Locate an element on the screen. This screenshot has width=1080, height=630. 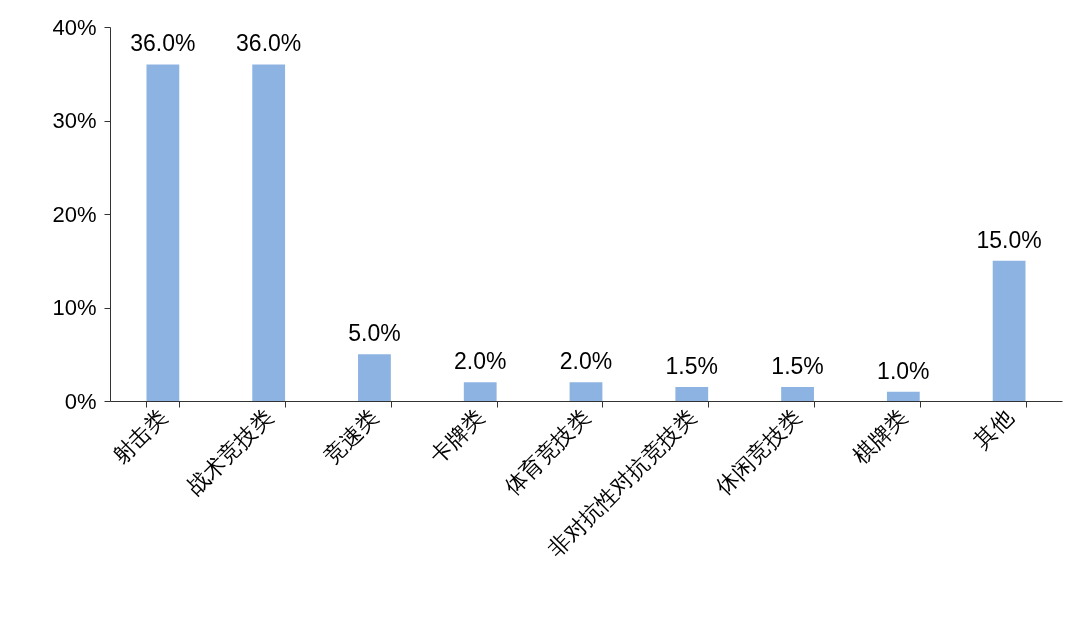
data-label: 5.0% is located at coordinates (374, 333).